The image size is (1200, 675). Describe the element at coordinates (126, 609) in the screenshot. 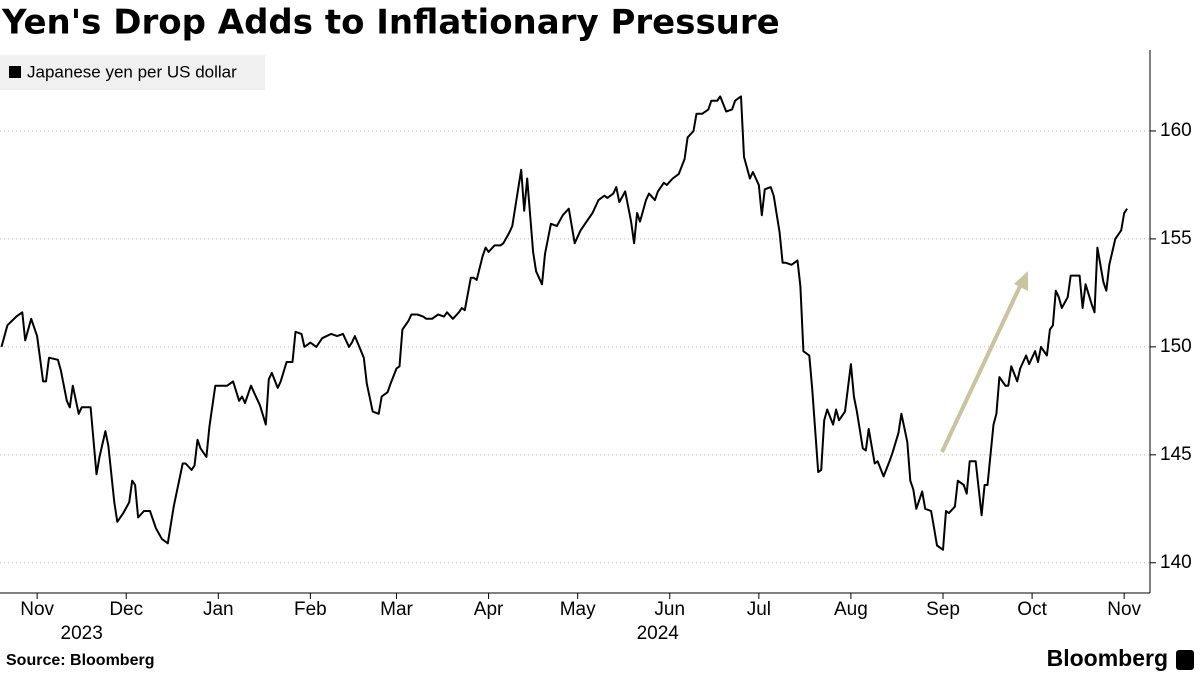

I see `x-tick-label: Dec` at that location.